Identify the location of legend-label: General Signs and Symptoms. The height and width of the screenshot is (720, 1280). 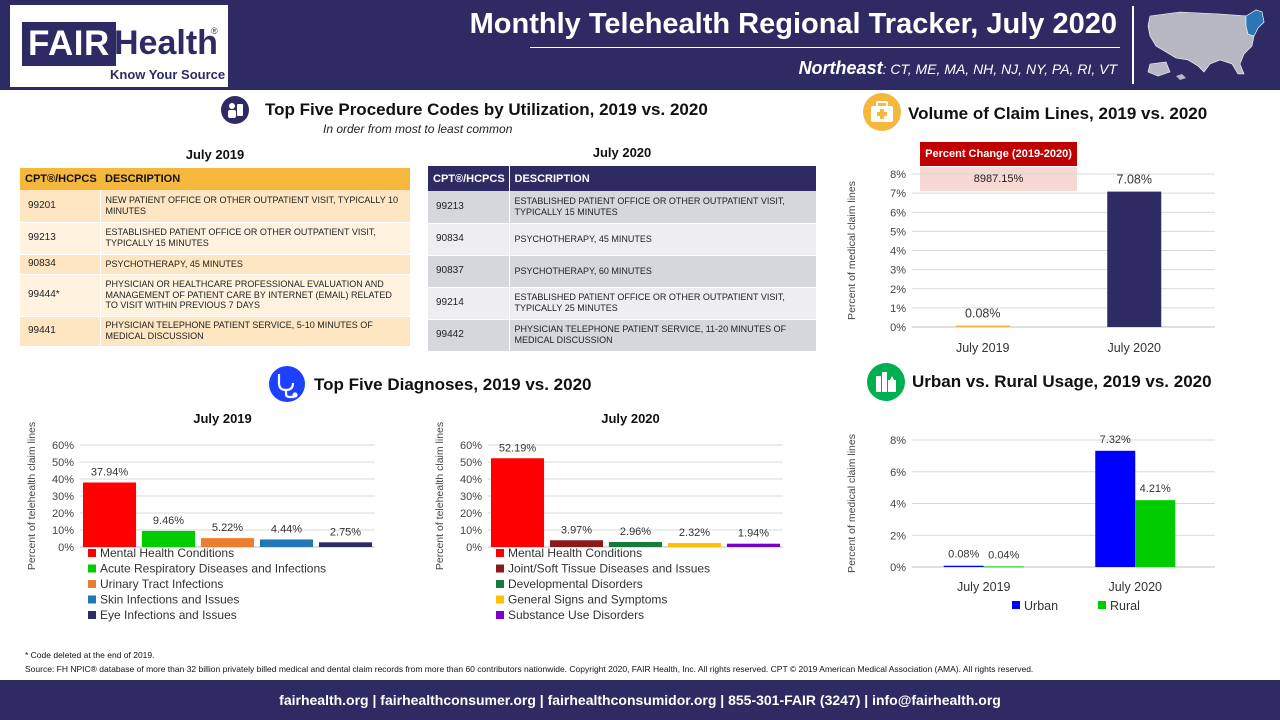
(587, 600).